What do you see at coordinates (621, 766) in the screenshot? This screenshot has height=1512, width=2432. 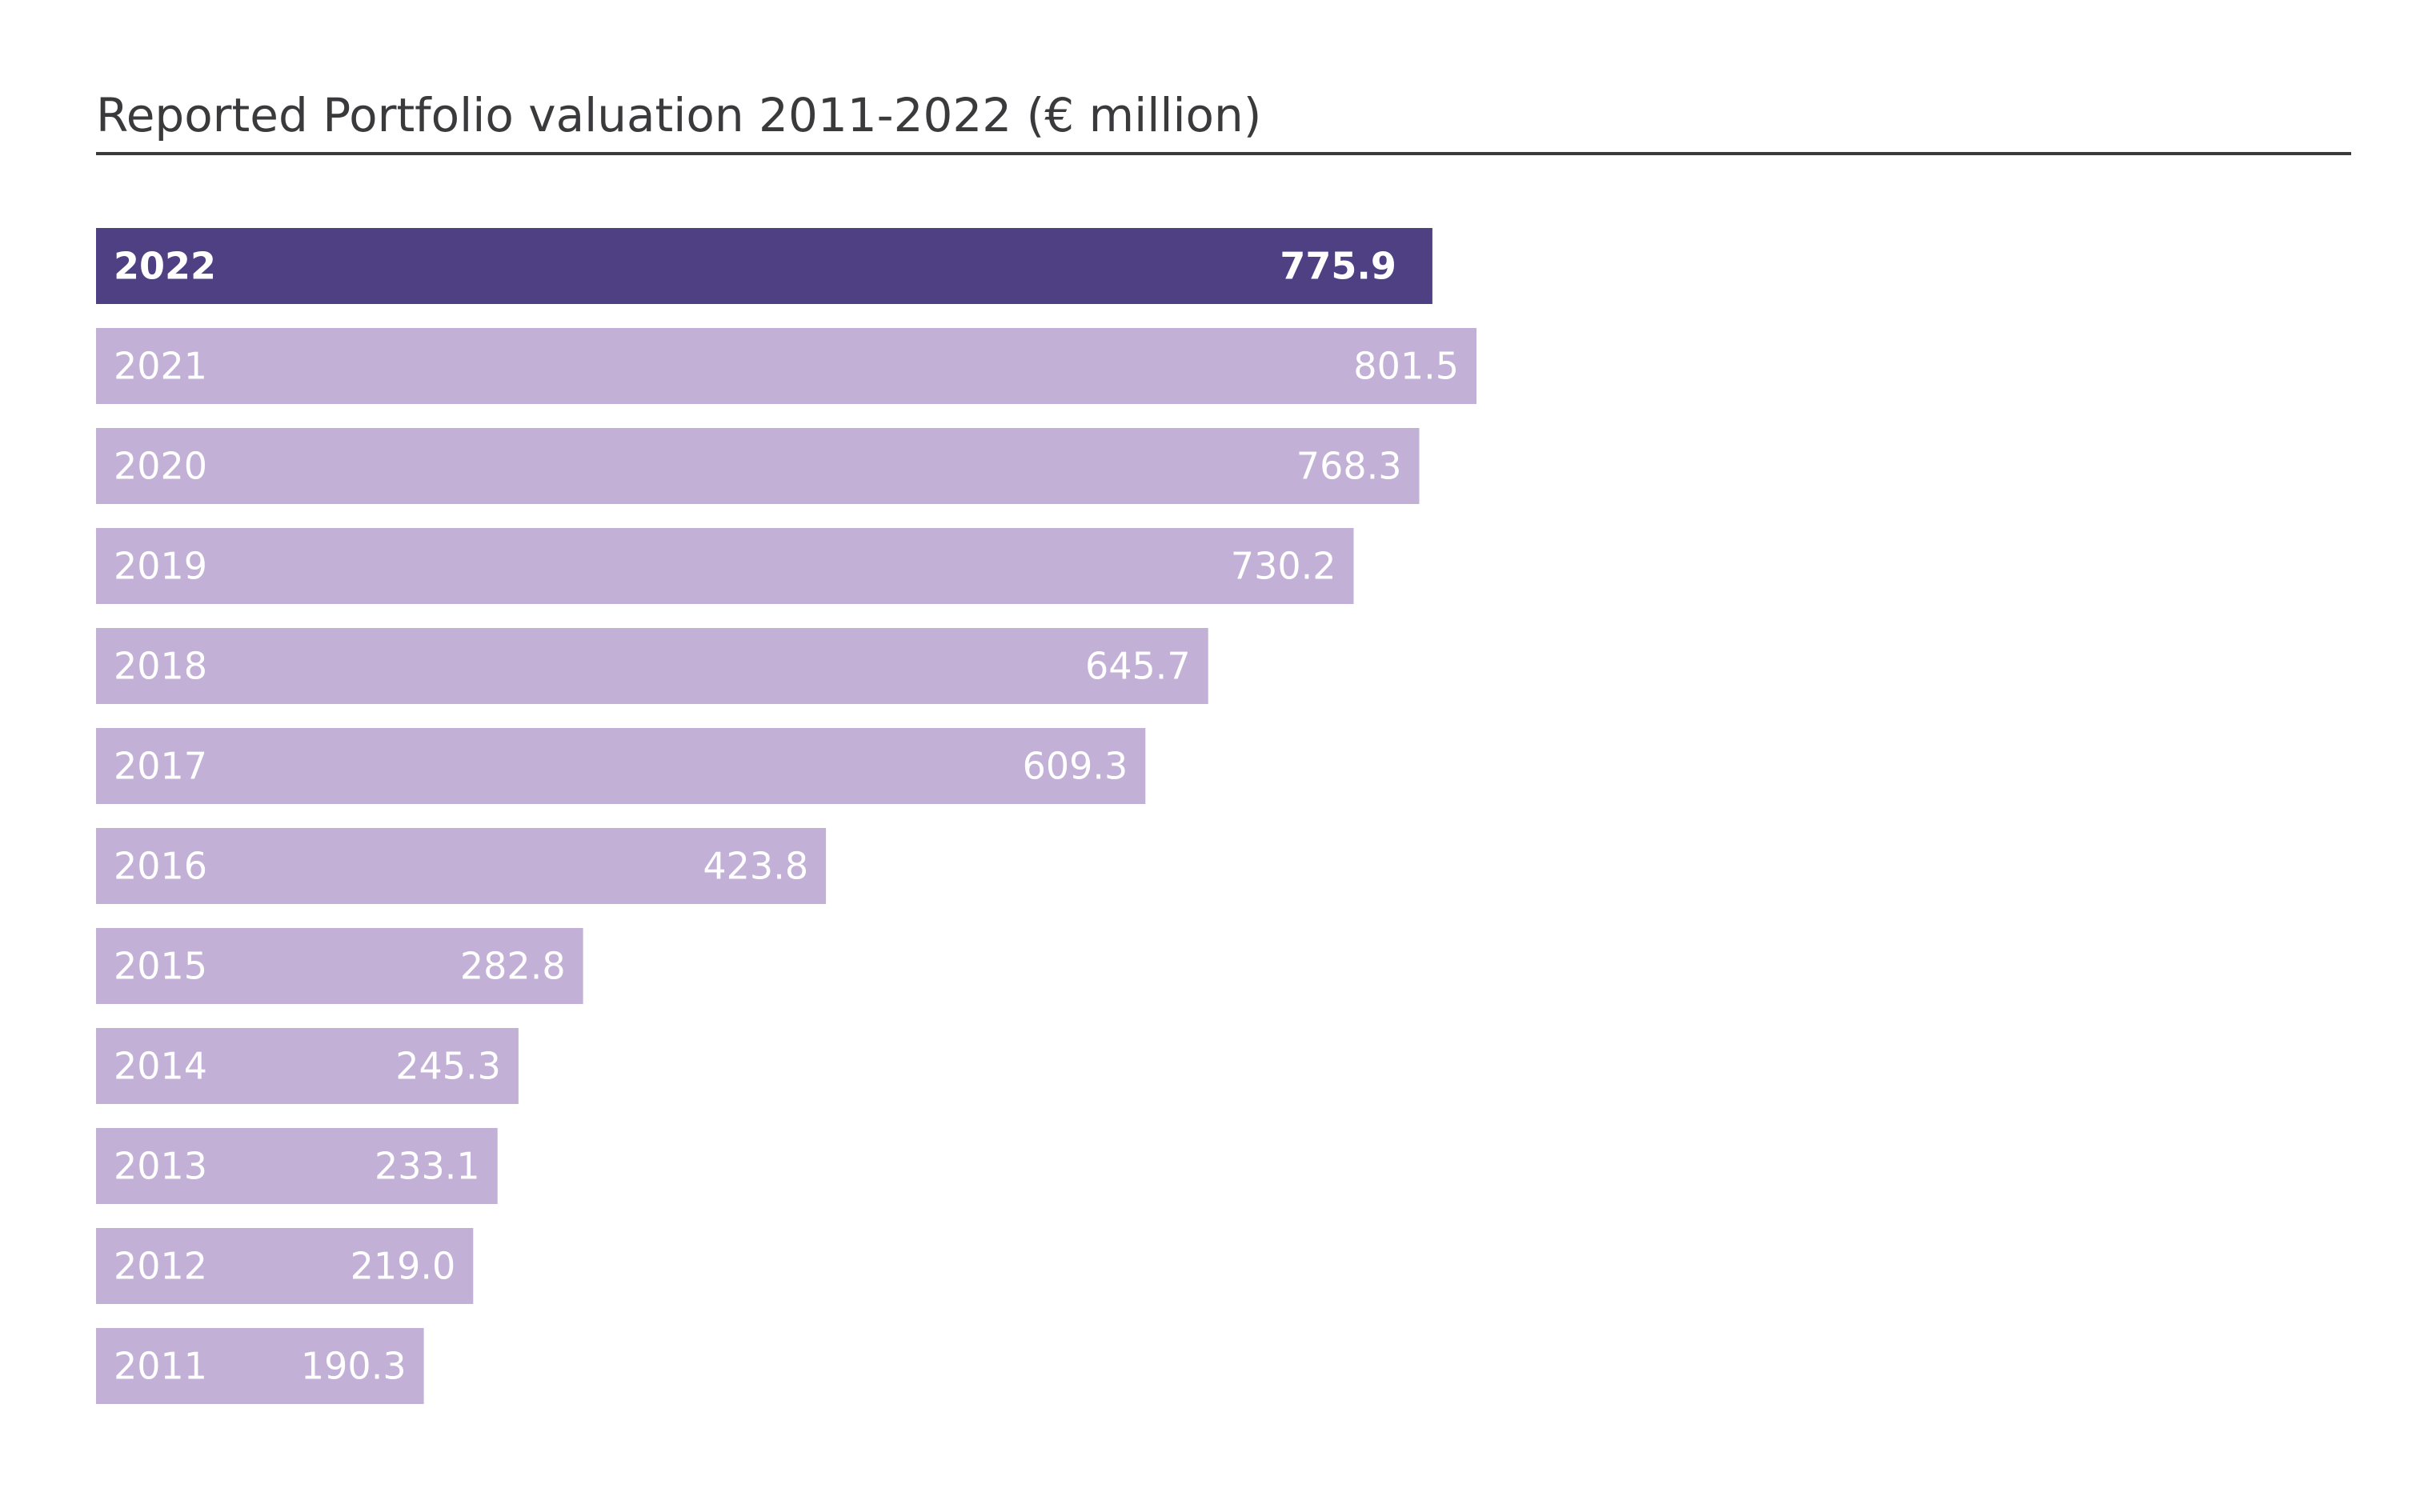 I see `bar-2017` at bounding box center [621, 766].